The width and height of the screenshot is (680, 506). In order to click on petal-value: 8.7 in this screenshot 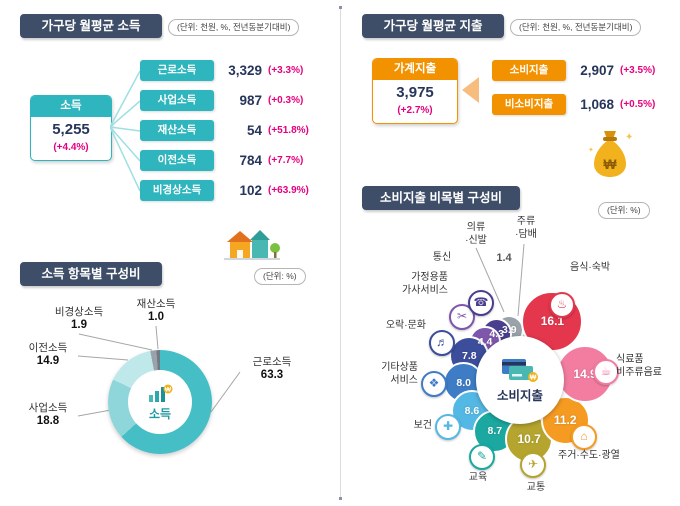, I will do `click(495, 431)`.